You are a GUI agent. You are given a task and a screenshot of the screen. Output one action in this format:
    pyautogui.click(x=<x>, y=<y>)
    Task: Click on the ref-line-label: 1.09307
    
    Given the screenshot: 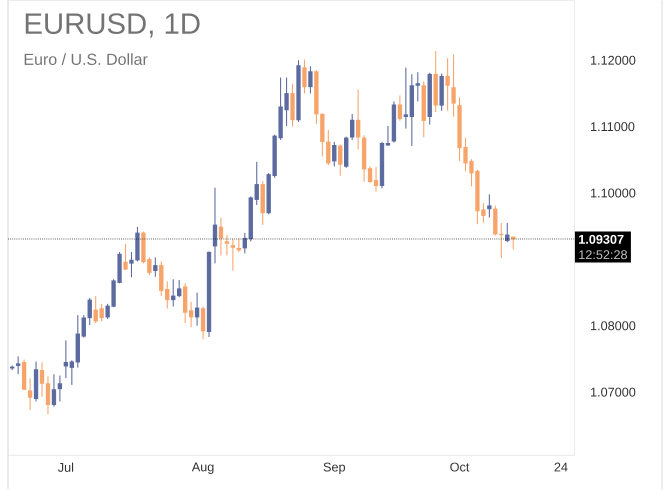 What is the action you would take?
    pyautogui.click(x=601, y=239)
    